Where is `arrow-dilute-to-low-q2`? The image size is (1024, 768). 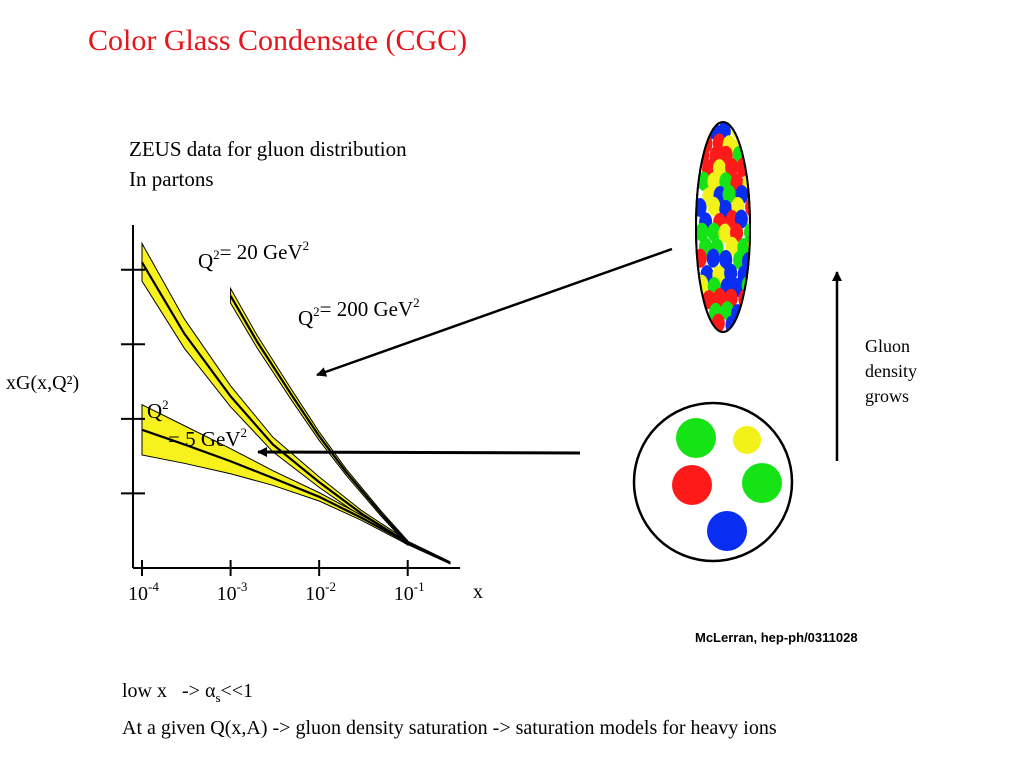 arrow-dilute-to-low-q2 is located at coordinates (419, 452).